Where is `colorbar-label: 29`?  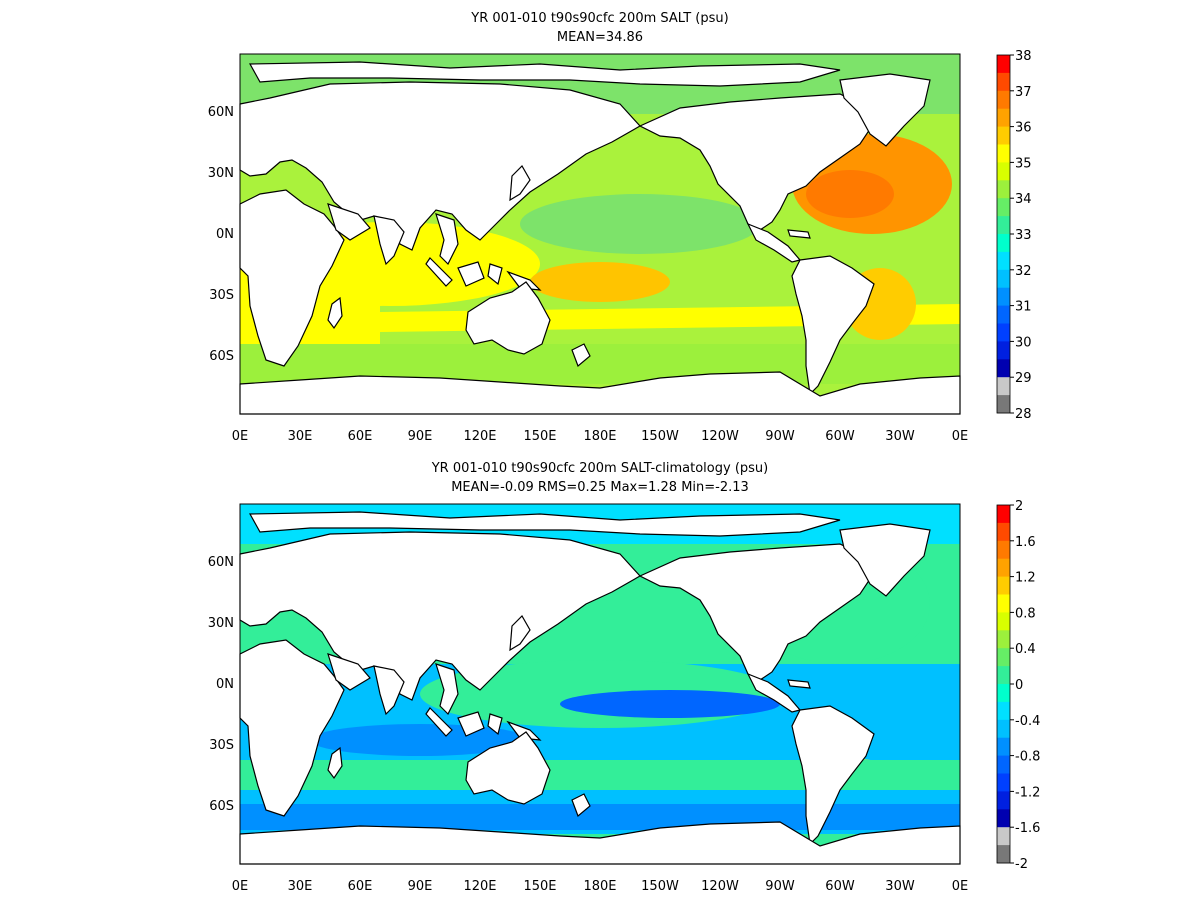
colorbar-label: 29 is located at coordinates (1023, 378).